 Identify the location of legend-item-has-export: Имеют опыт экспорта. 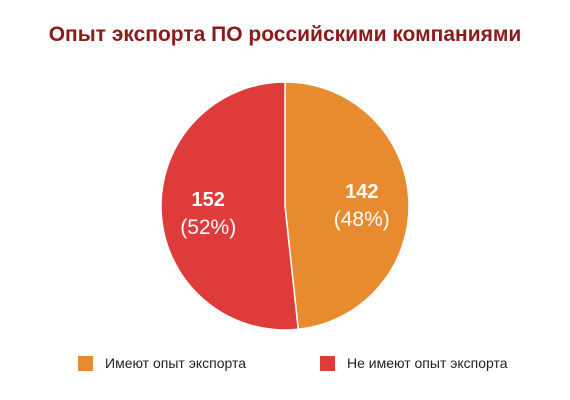
(162, 363).